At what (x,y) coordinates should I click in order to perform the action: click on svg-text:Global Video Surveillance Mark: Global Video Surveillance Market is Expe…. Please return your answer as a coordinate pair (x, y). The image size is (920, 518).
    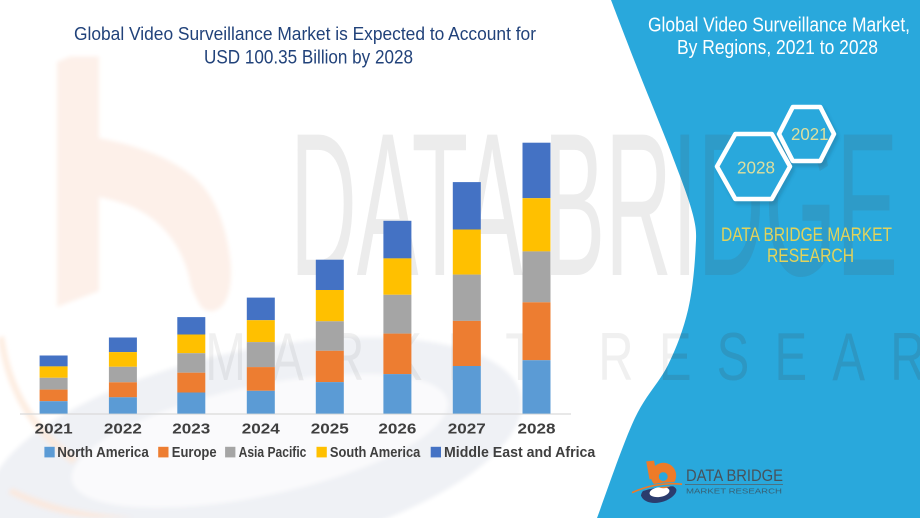
    Looking at the image, I should click on (305, 34).